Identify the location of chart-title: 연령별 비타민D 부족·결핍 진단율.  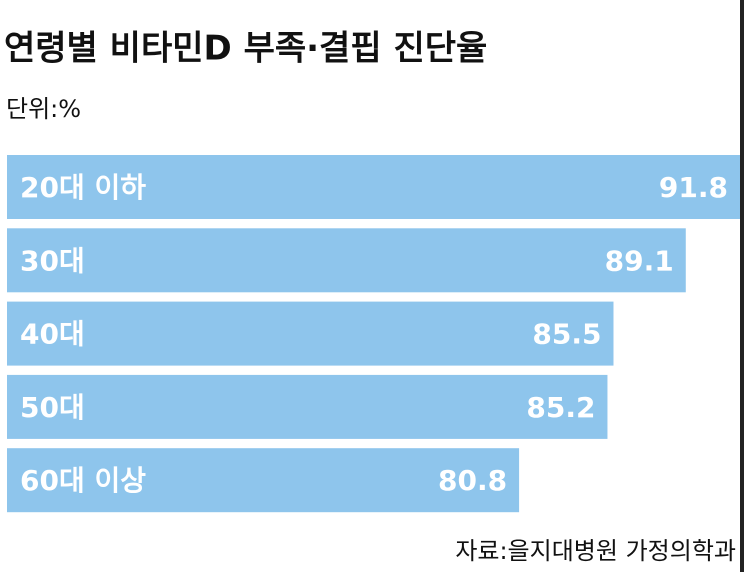
(245, 49).